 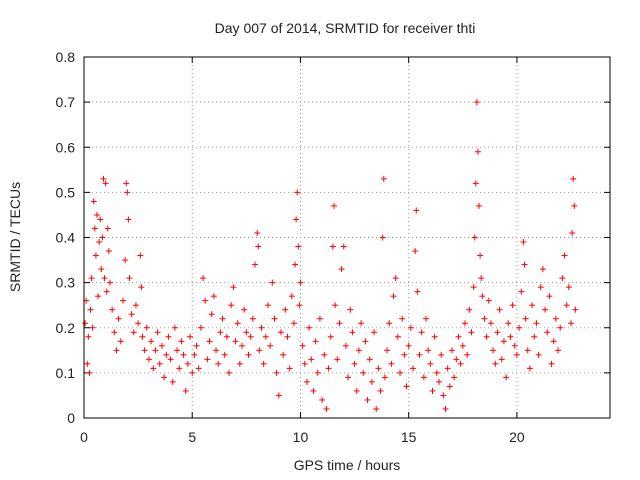 I want to click on y-tick-label: 0.8, so click(x=66, y=57).